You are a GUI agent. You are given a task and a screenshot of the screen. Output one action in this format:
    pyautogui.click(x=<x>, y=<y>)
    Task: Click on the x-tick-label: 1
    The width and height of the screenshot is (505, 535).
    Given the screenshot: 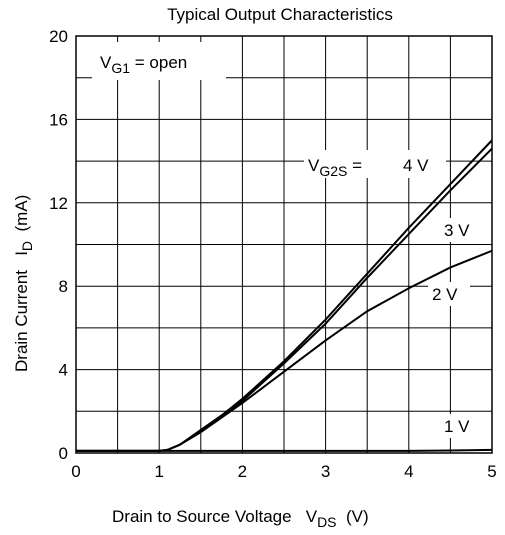 What is the action you would take?
    pyautogui.click(x=158, y=471)
    